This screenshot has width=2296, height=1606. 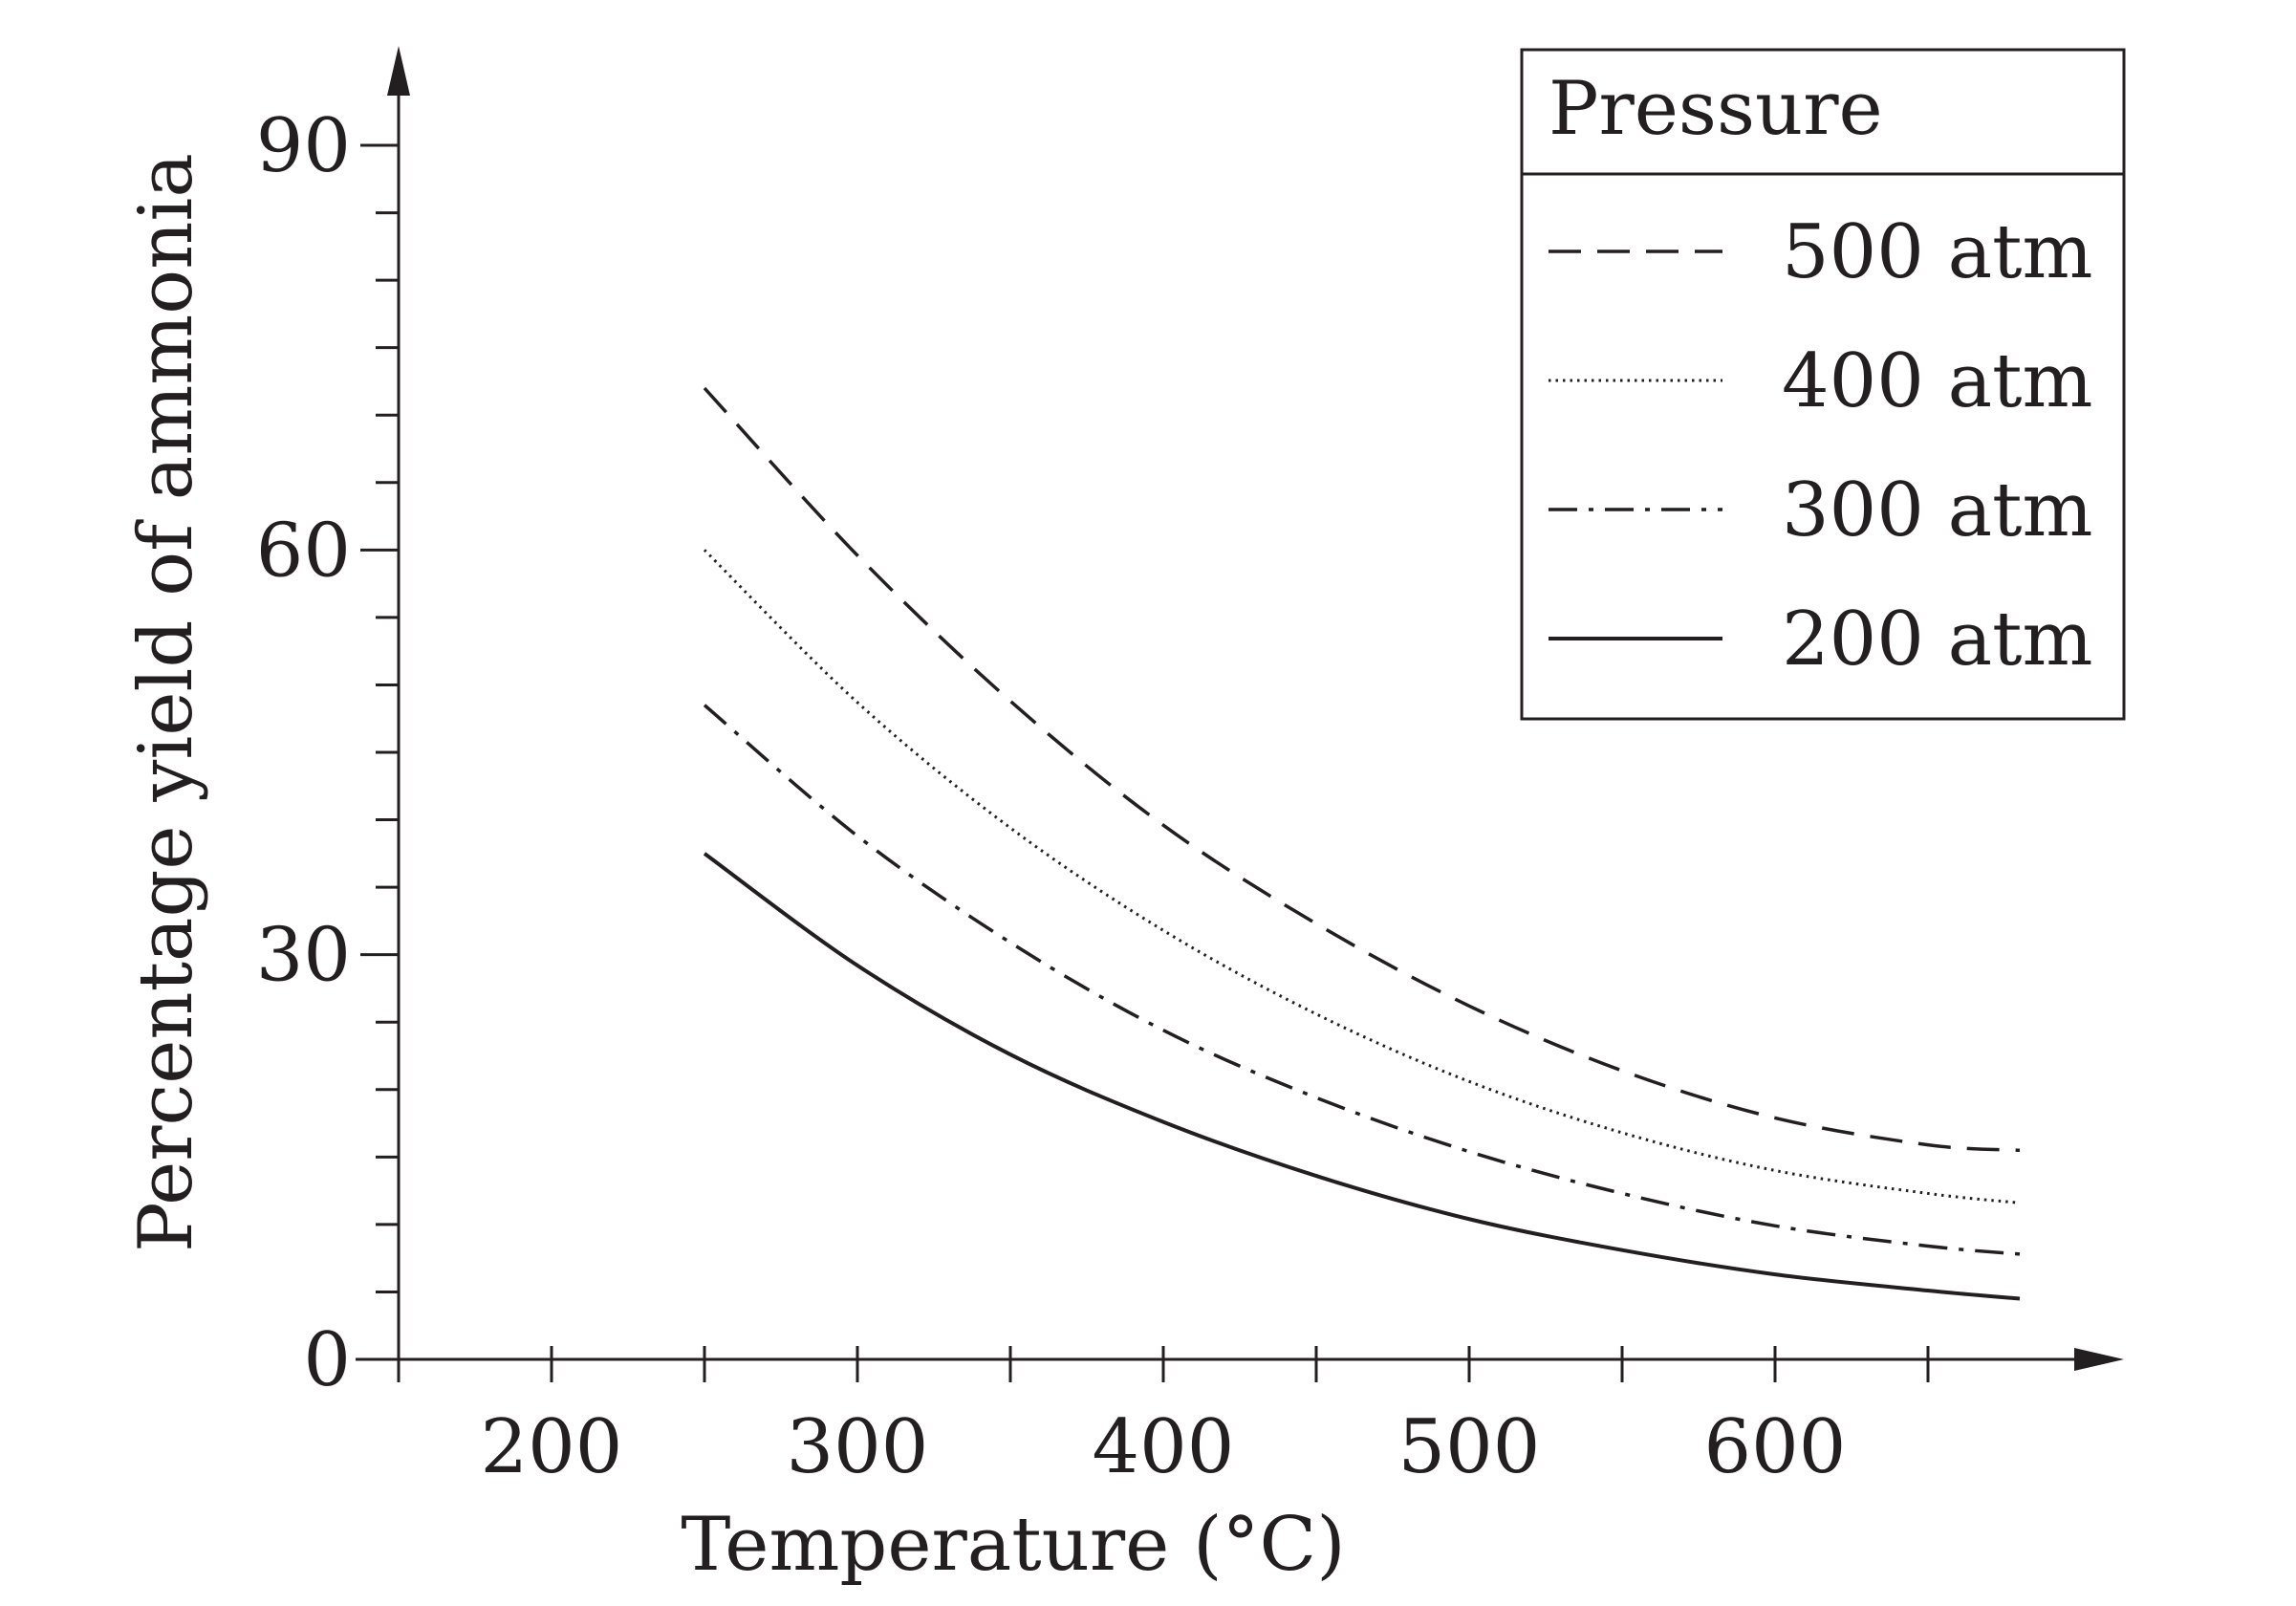 I want to click on legend: Pressure 500 atm 400 atm 300 atm 200 atm, so click(x=1823, y=384).